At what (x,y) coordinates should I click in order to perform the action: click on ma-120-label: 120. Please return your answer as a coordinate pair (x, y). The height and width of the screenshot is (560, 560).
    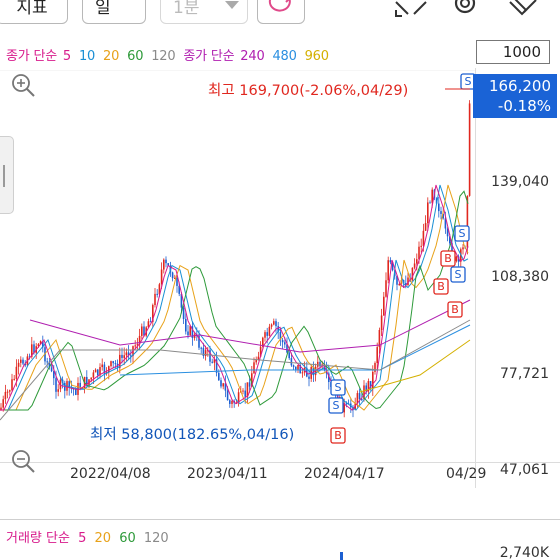
    Looking at the image, I should click on (163, 56).